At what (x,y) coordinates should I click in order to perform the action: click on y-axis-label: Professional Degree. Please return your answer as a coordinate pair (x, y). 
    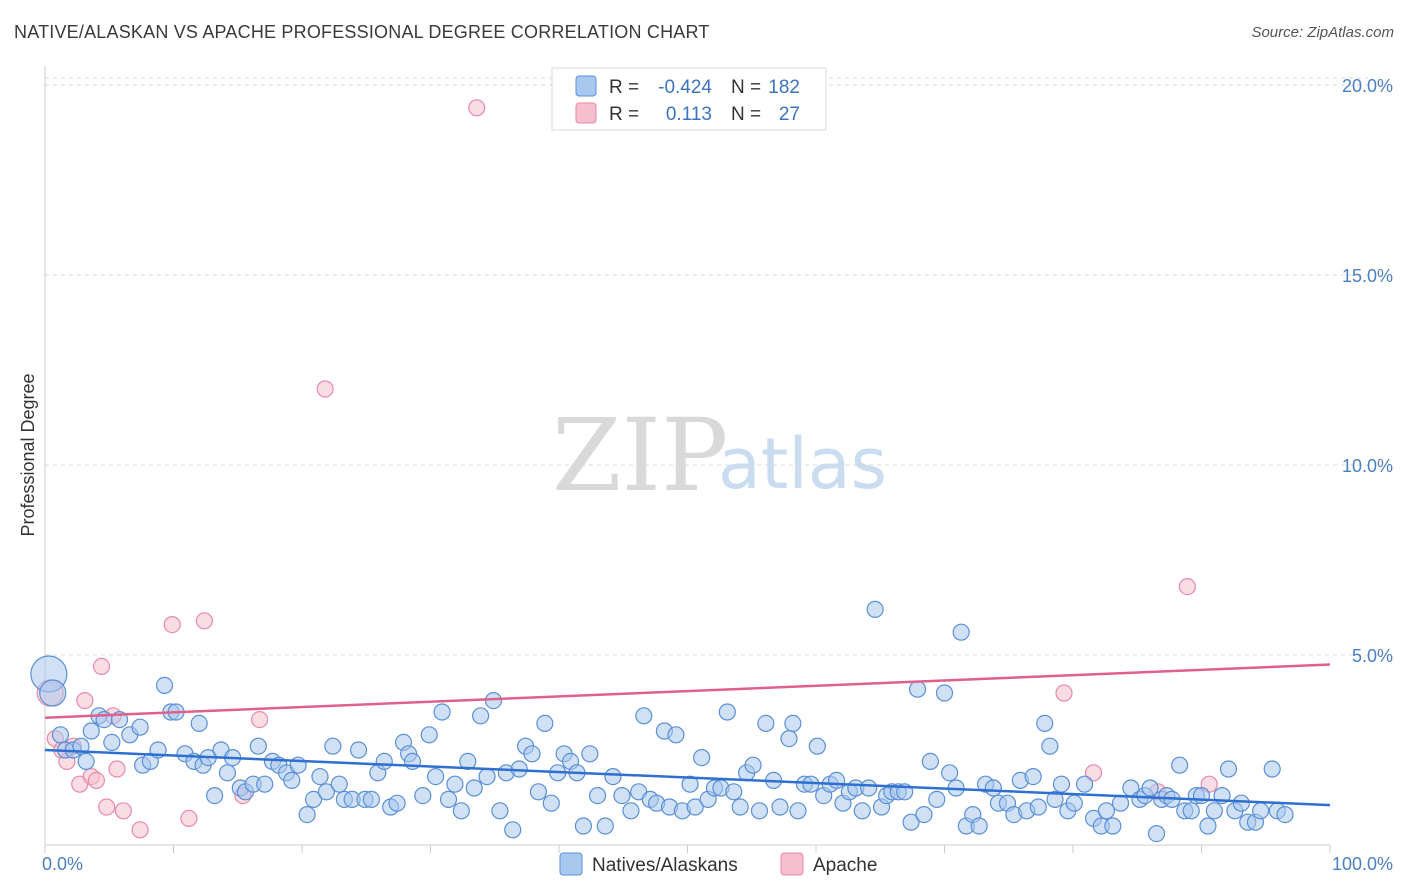
    Looking at the image, I should click on (28, 454).